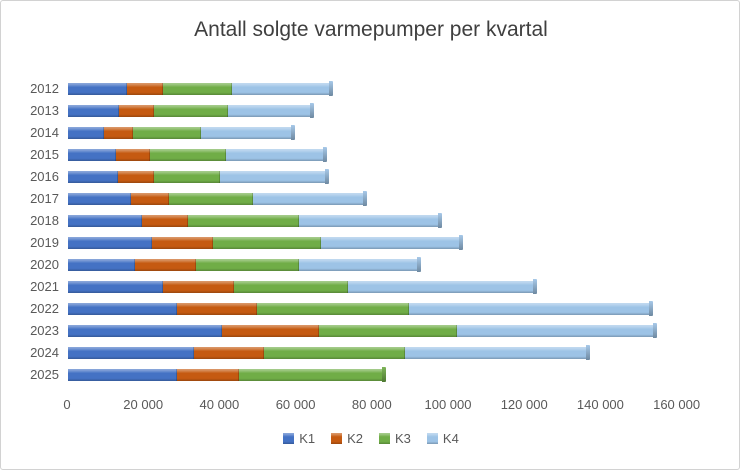 The width and height of the screenshot is (740, 471). I want to click on legend: K1 K2 K3 K4, so click(370, 438).